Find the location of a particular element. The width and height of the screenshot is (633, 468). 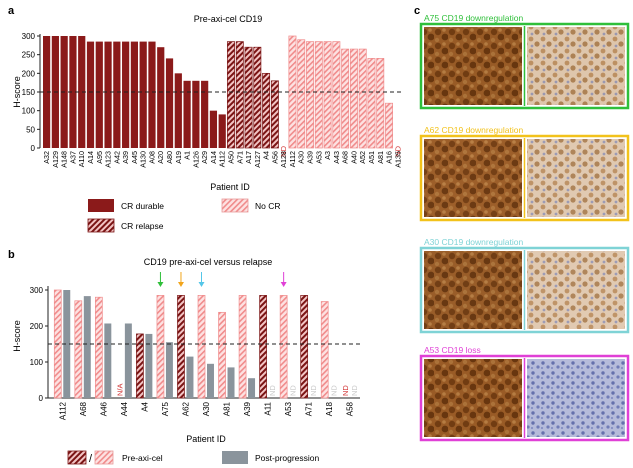

chart-a-ylabel: H-score is located at coordinates (17, 92).